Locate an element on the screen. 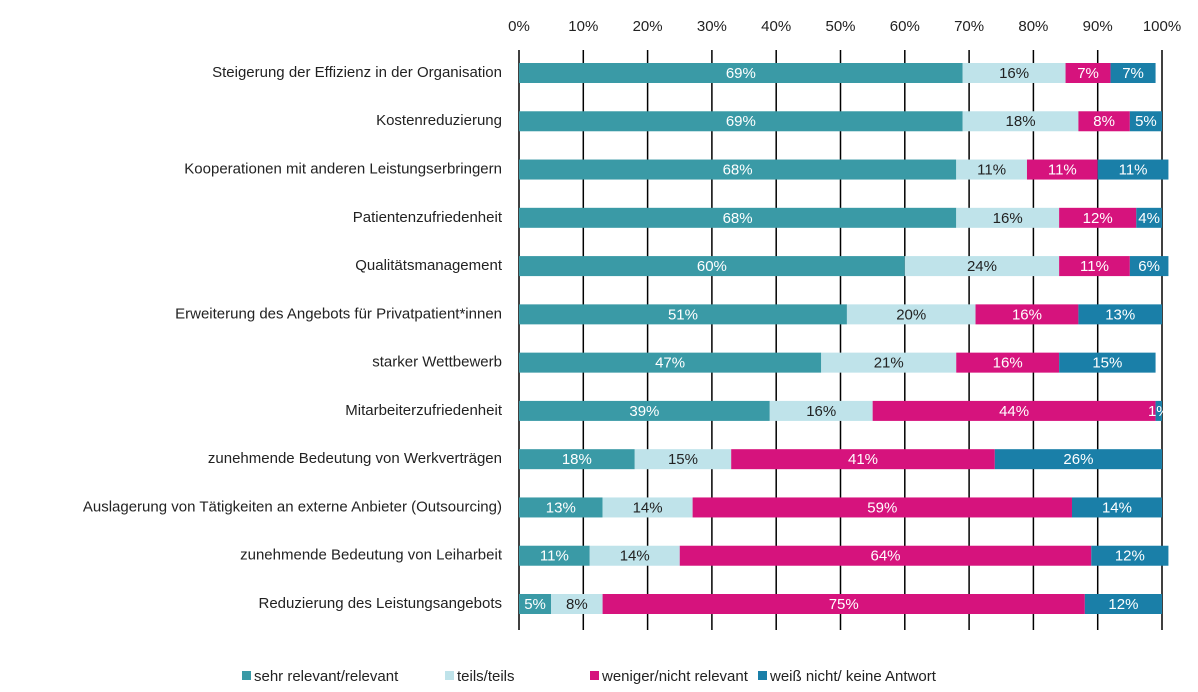 This screenshot has width=1198, height=692. x-tick-label: 0% is located at coordinates (519, 26).